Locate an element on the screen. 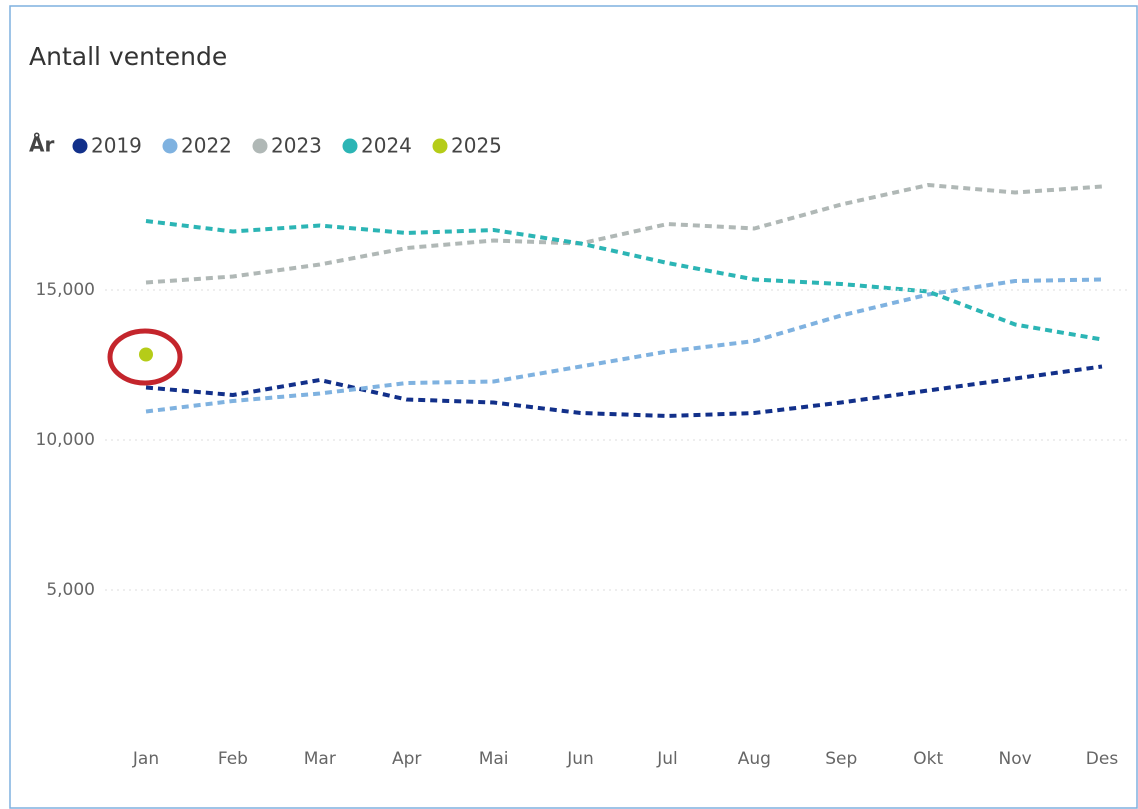 Image resolution: width=1138 pixels, height=809 pixels. legend-label: 2025 is located at coordinates (476, 146).